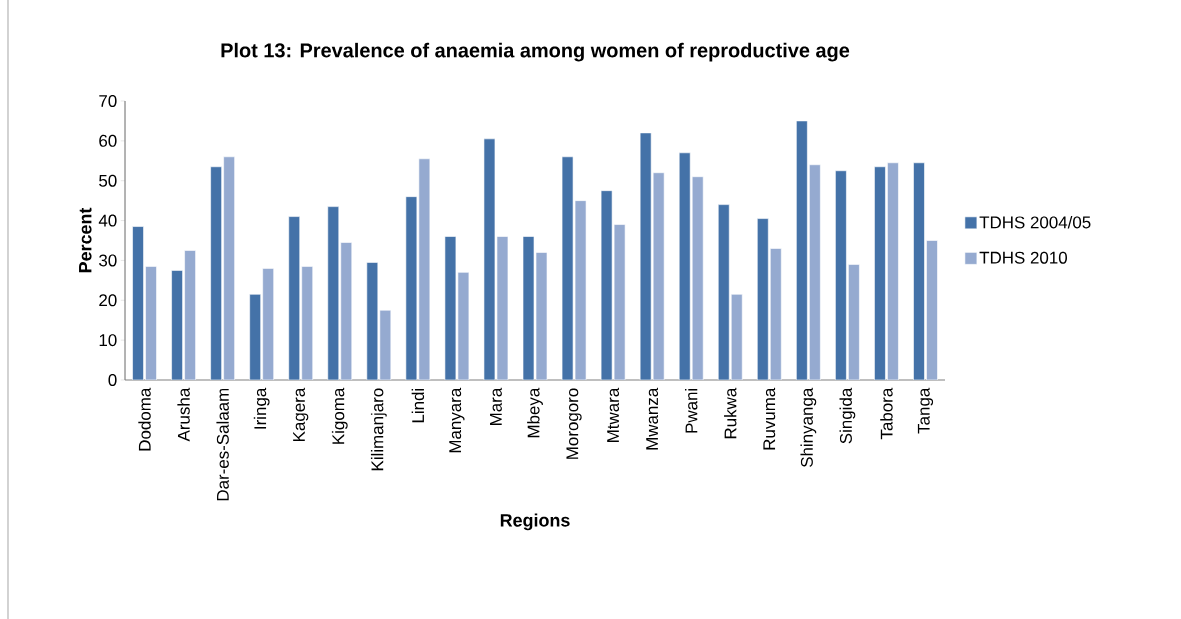 The height and width of the screenshot is (619, 1181). Describe the element at coordinates (691, 410) in the screenshot. I see `x-tick-label: Pwani` at that location.